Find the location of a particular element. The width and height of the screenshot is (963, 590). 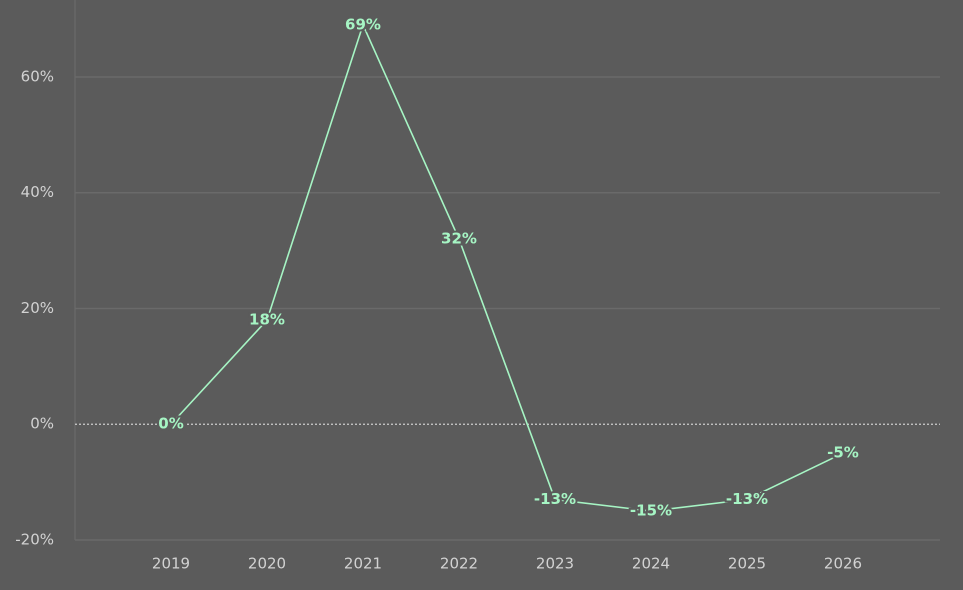

data-label: 69% is located at coordinates (363, 24).